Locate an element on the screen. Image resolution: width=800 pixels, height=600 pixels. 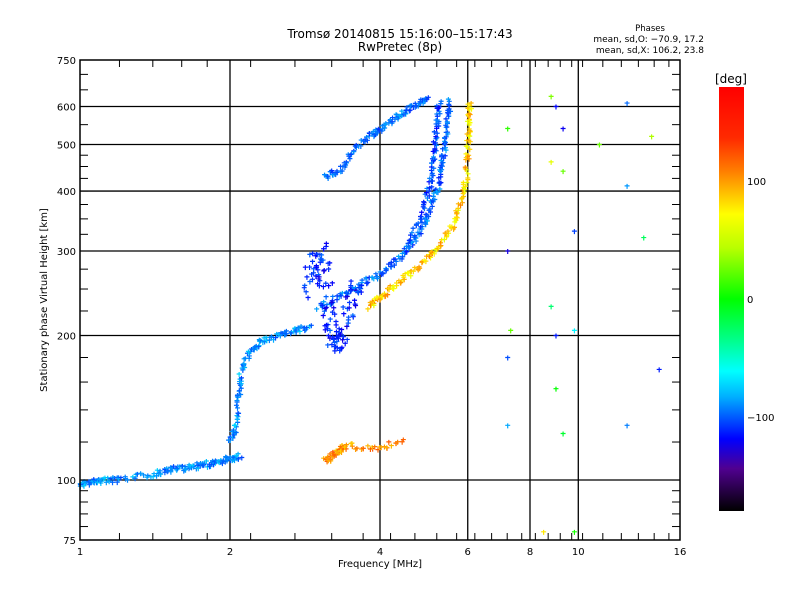
stats-heading: Phases is located at coordinates (650, 29).